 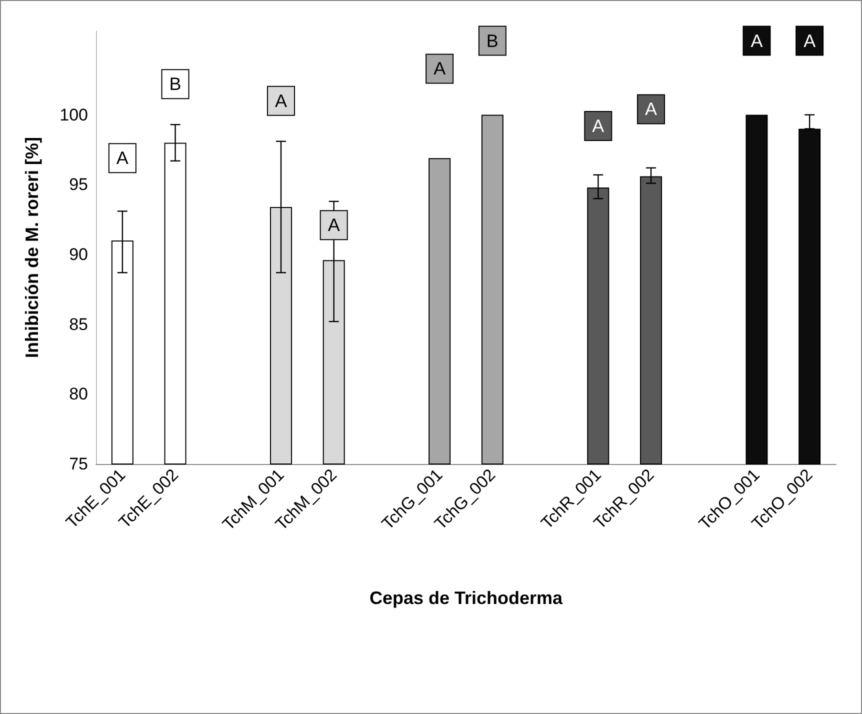 What do you see at coordinates (78, 324) in the screenshot?
I see `y-tick-label: 85` at bounding box center [78, 324].